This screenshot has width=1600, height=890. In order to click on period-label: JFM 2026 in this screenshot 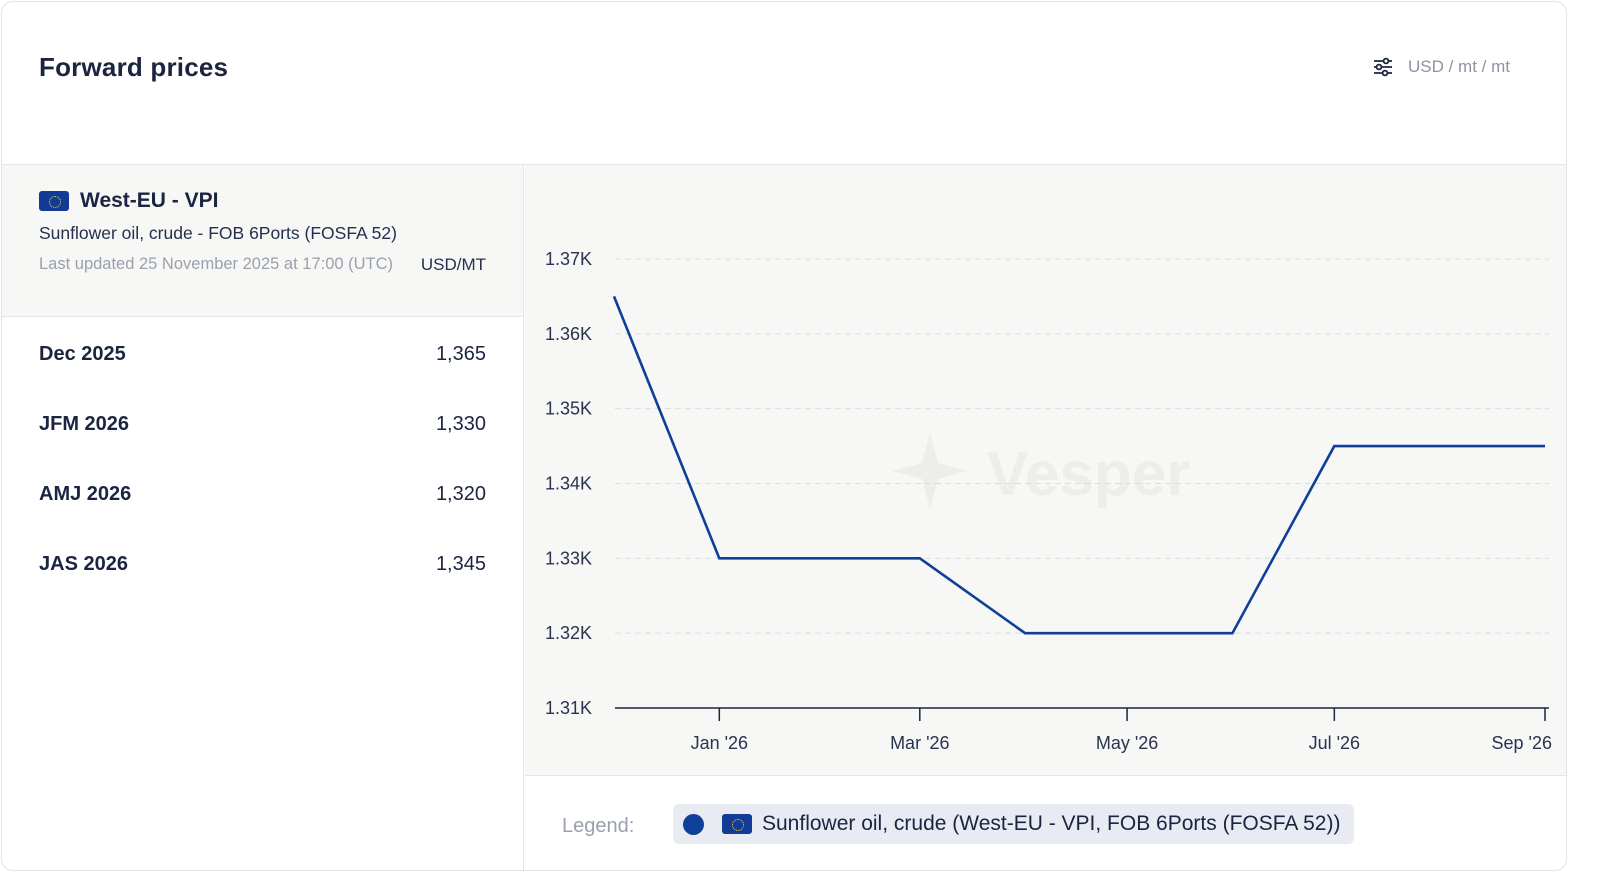, I will do `click(84, 423)`.